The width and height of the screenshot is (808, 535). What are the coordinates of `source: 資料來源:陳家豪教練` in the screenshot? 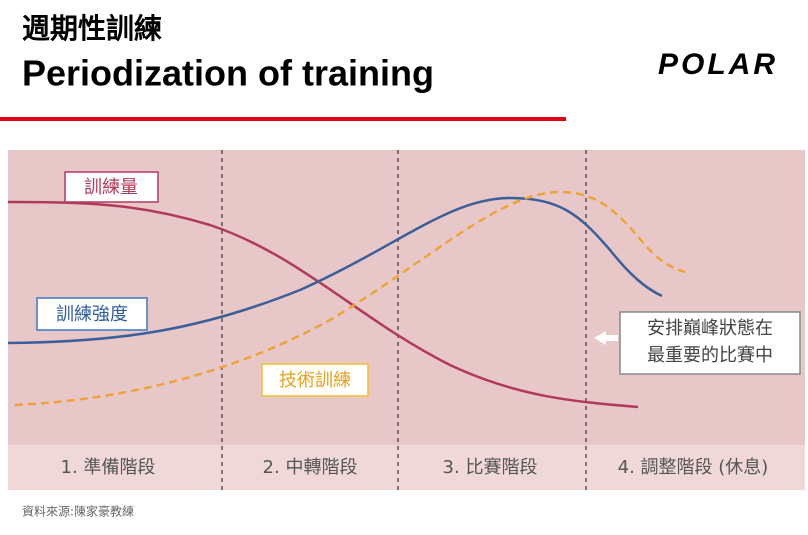 It's located at (78, 511).